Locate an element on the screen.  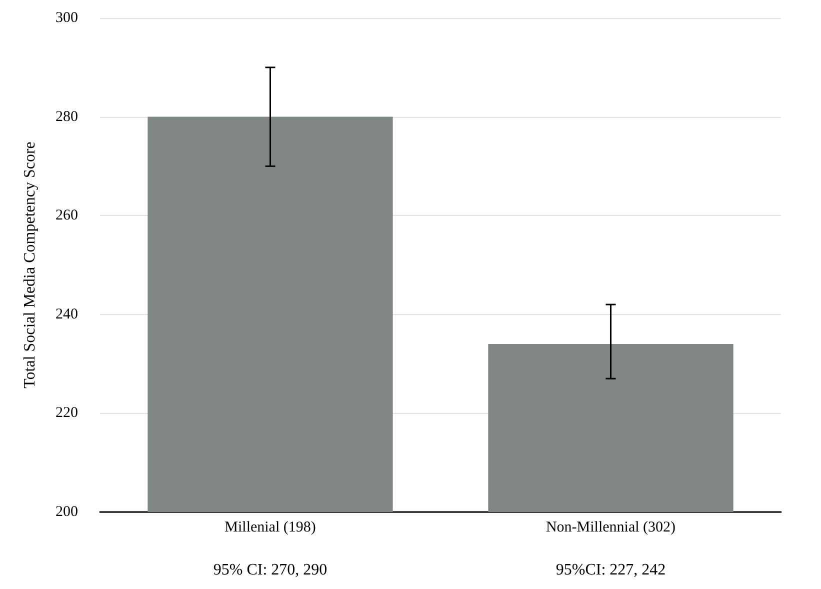
y-tick-label: 300 is located at coordinates (67, 18).